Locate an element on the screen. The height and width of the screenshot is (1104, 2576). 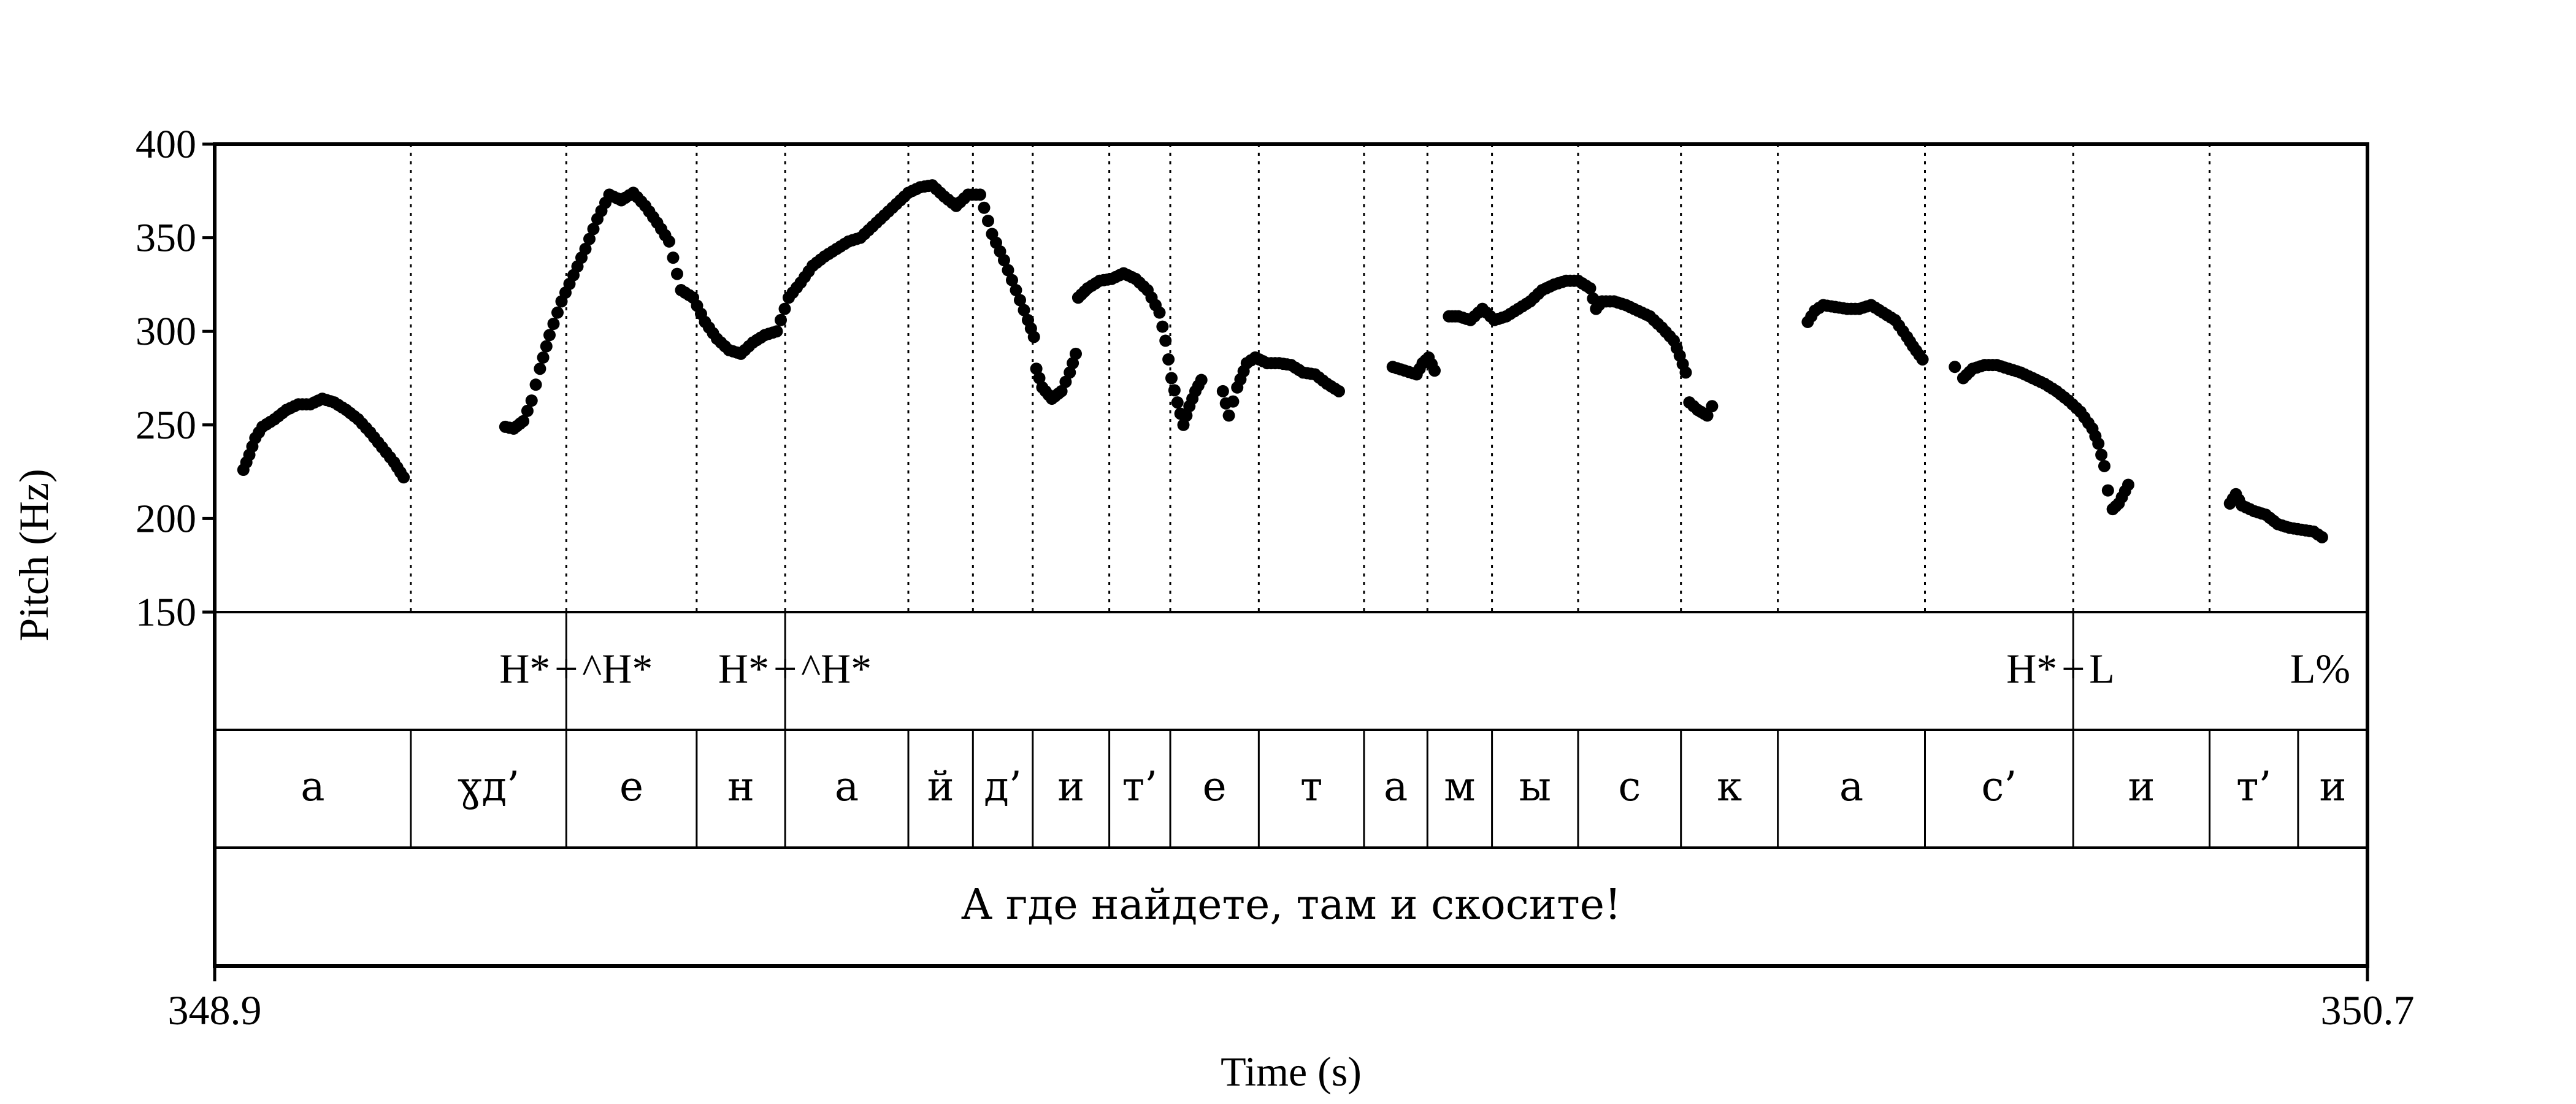
phone-label: м is located at coordinates (1459, 786).